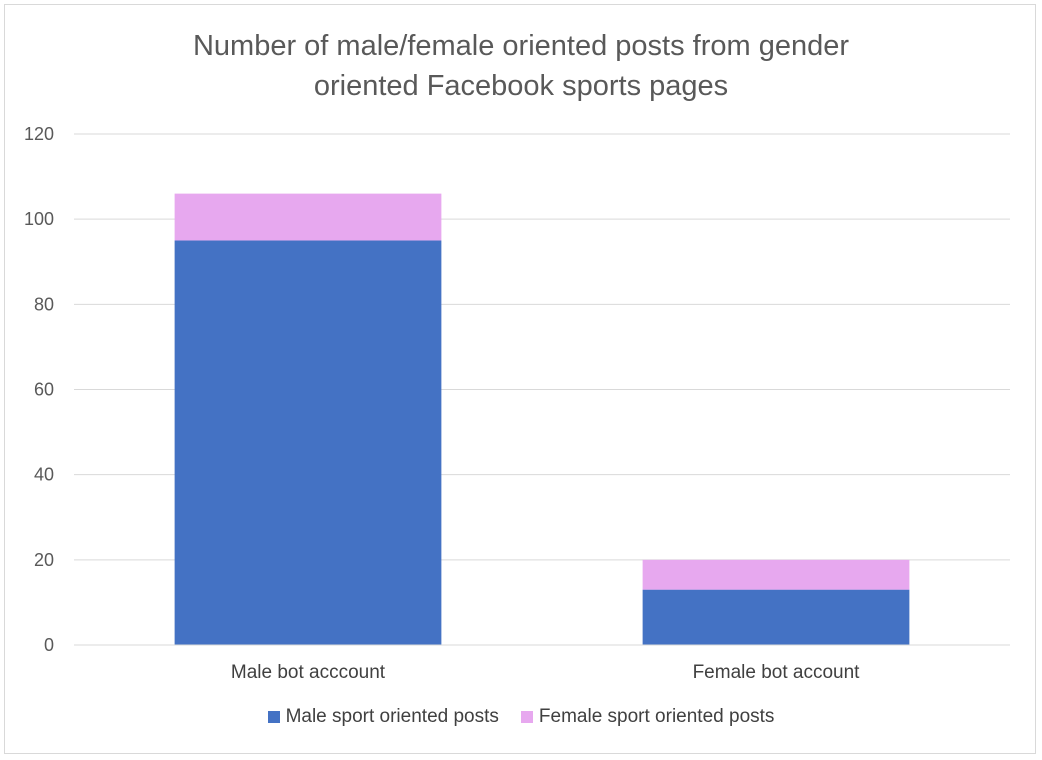  Describe the element at coordinates (777, 672) in the screenshot. I see `x-tick-label-female-bot: Female bot account` at that location.